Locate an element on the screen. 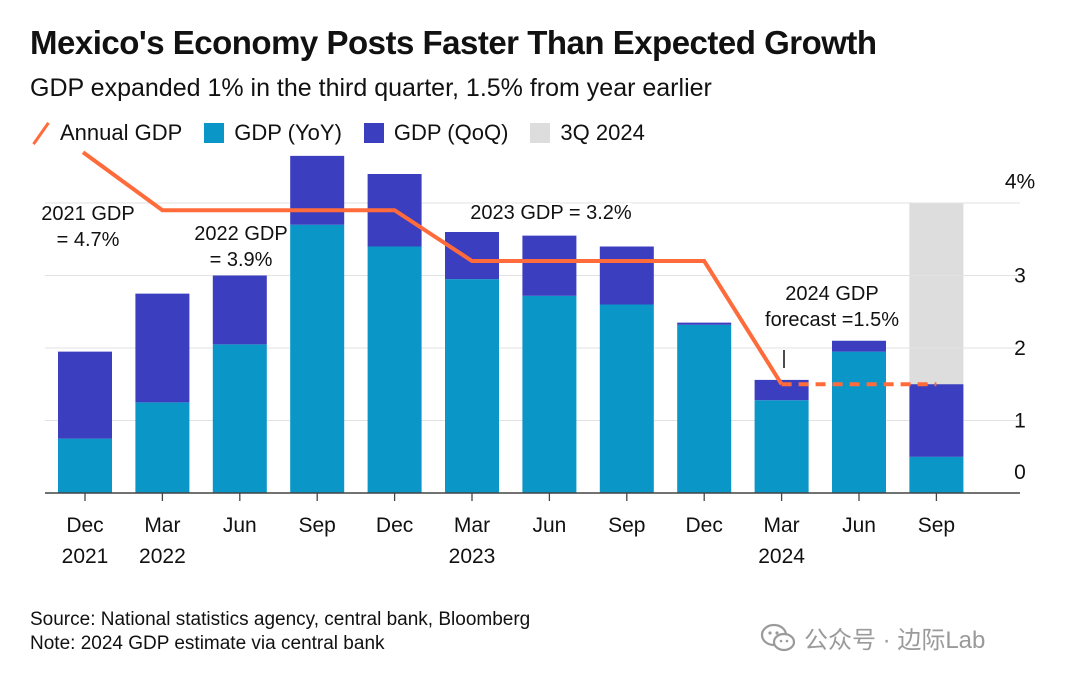  legend-label: GDP (YoY) is located at coordinates (288, 132).